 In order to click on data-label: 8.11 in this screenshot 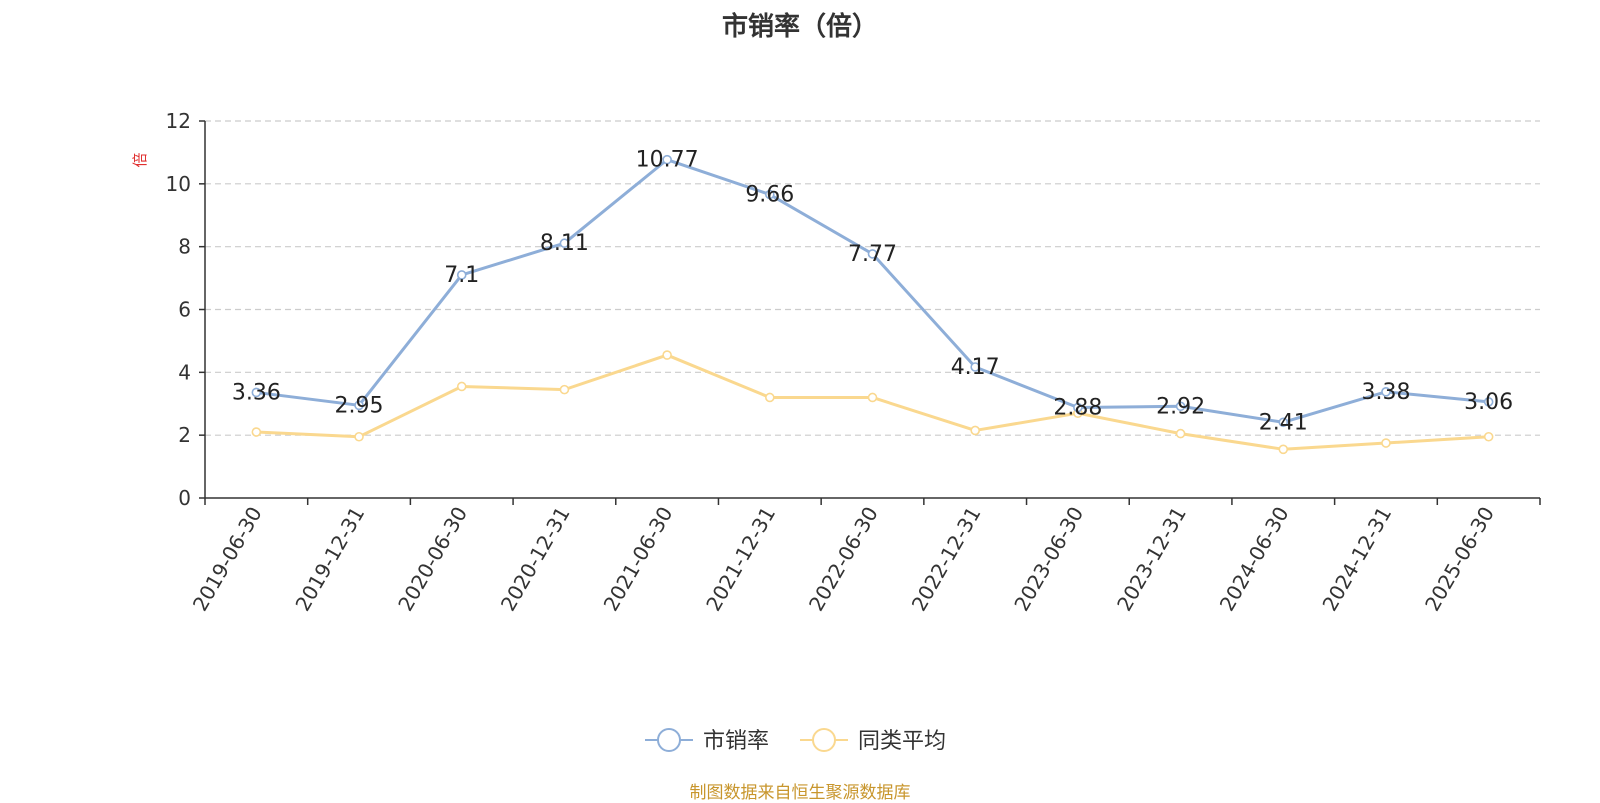, I will do `click(564, 243)`.